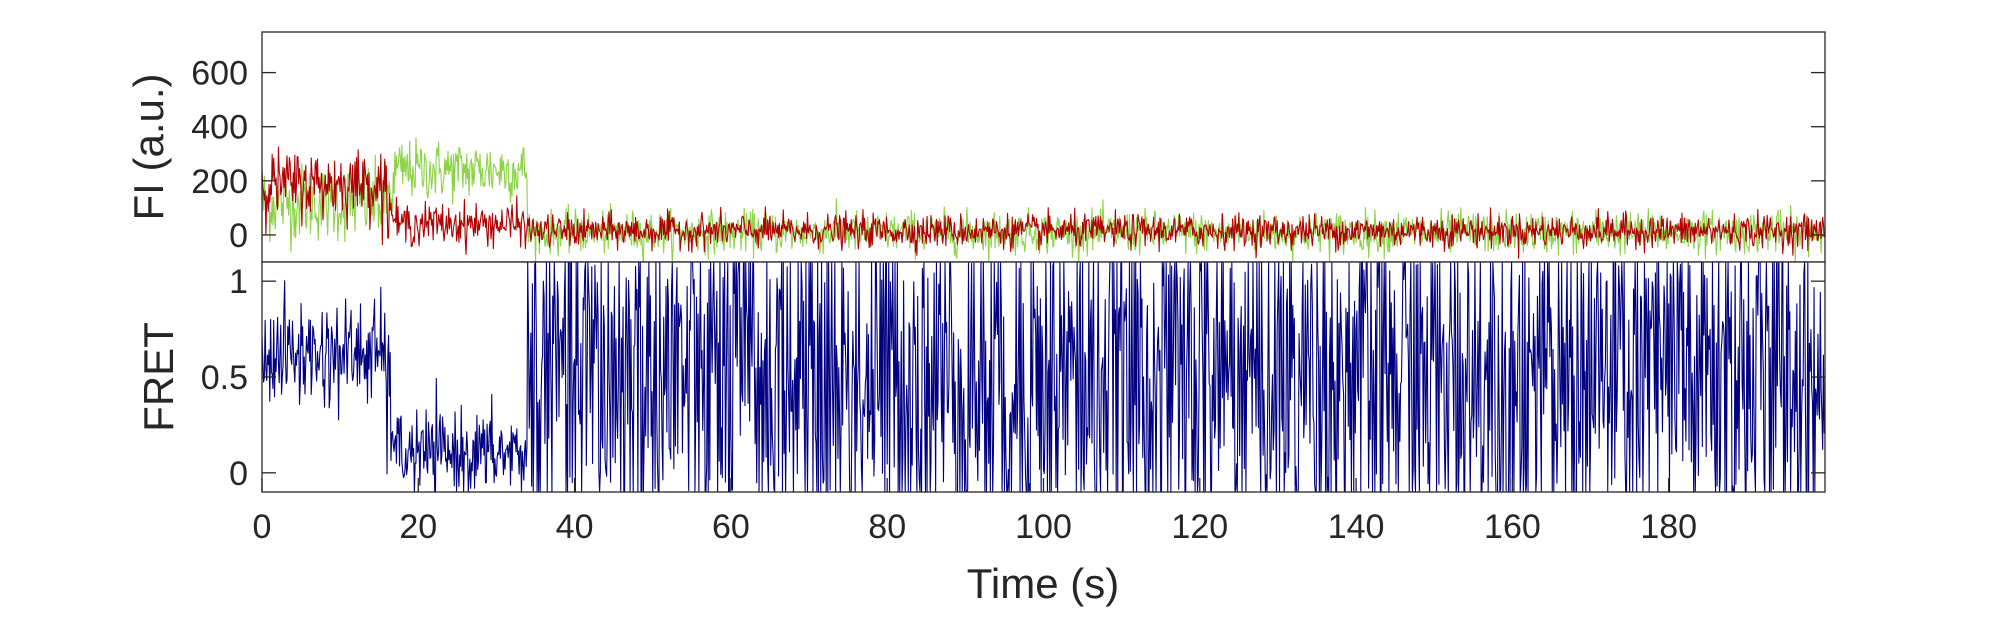  I want to click on fluorescence-y-tick-label: 200, so click(219, 182).